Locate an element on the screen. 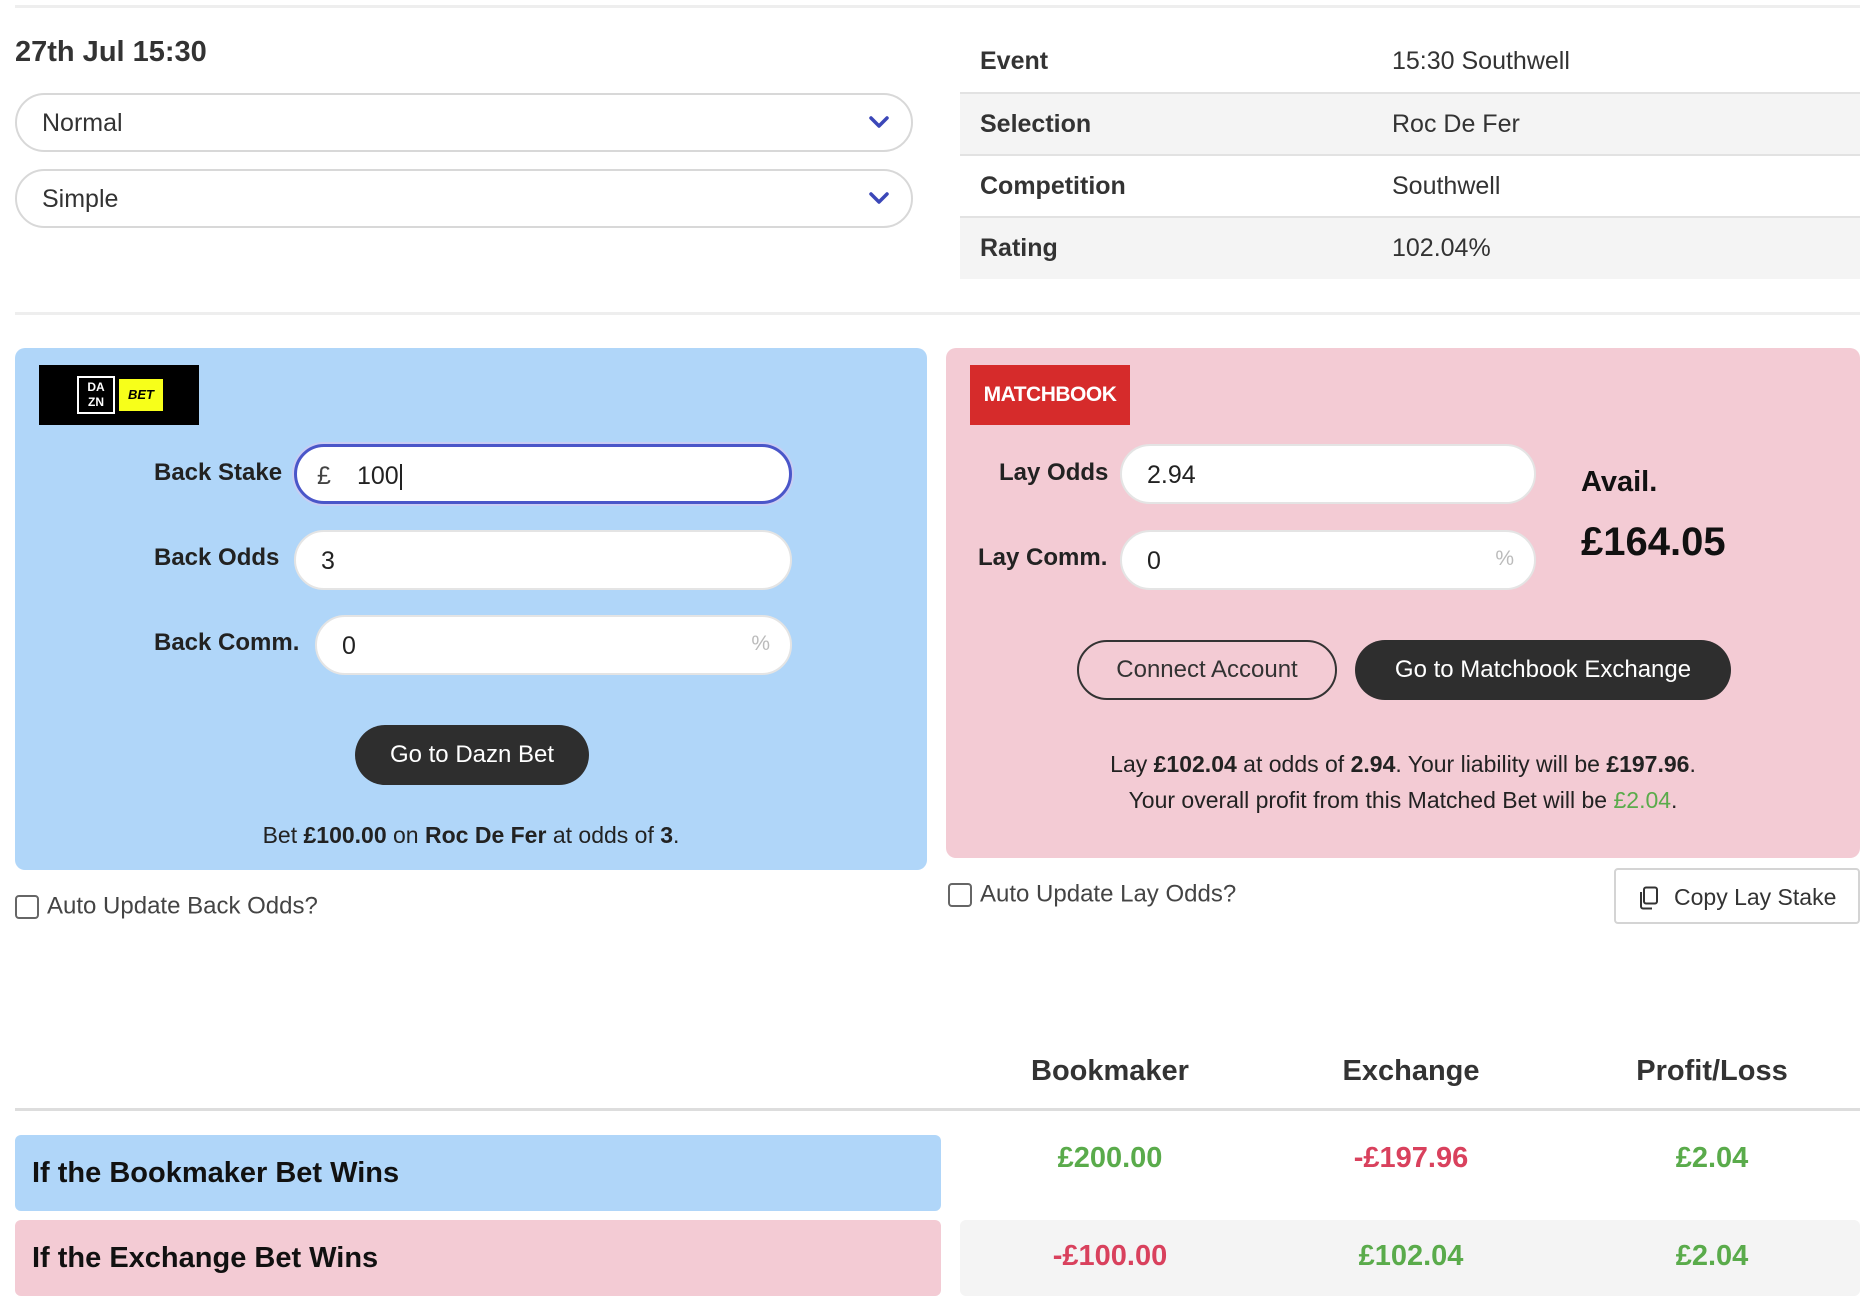  info-row-rating: Rating 102.04% is located at coordinates (1410, 248).